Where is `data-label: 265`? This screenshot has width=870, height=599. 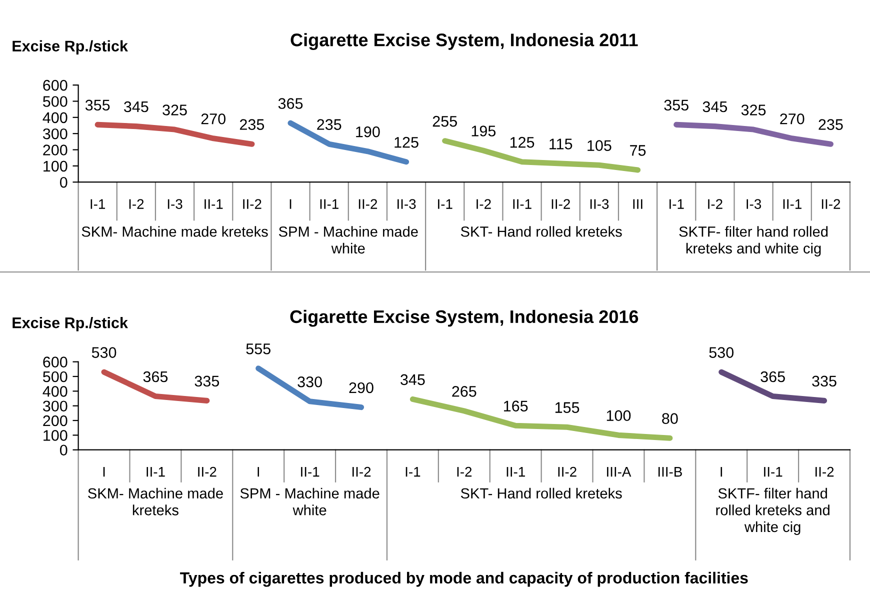 data-label: 265 is located at coordinates (464, 391).